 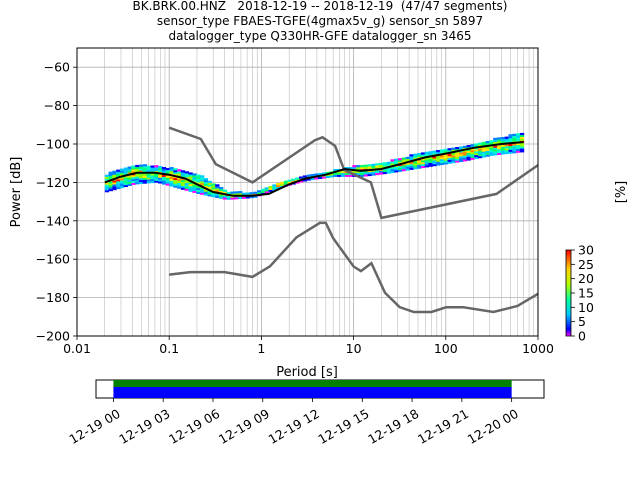 I want to click on colorbar-tick-label: 25, so click(x=586, y=264).